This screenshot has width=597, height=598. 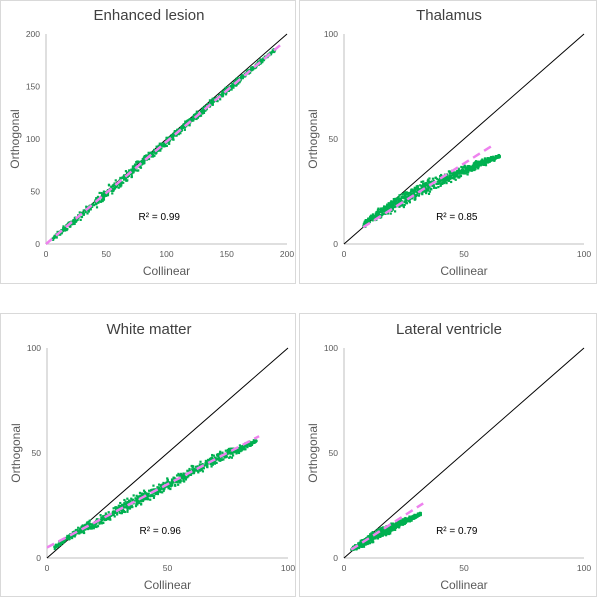 I want to click on x-tick-label: 0, so click(x=344, y=254).